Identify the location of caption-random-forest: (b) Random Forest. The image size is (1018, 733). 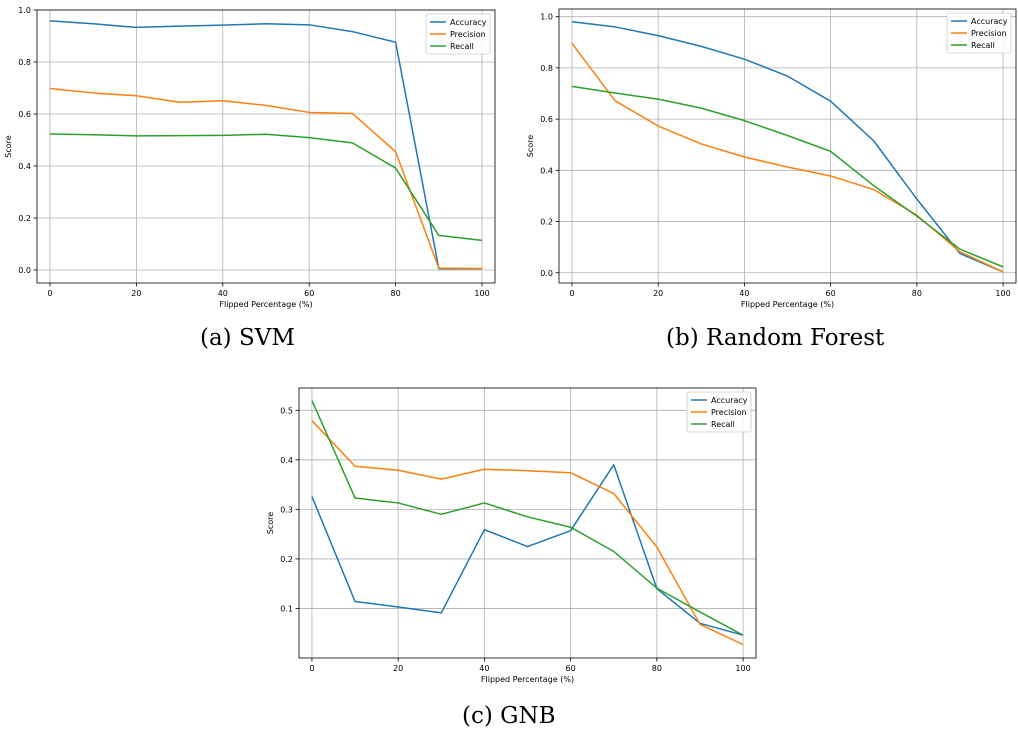
(775, 338).